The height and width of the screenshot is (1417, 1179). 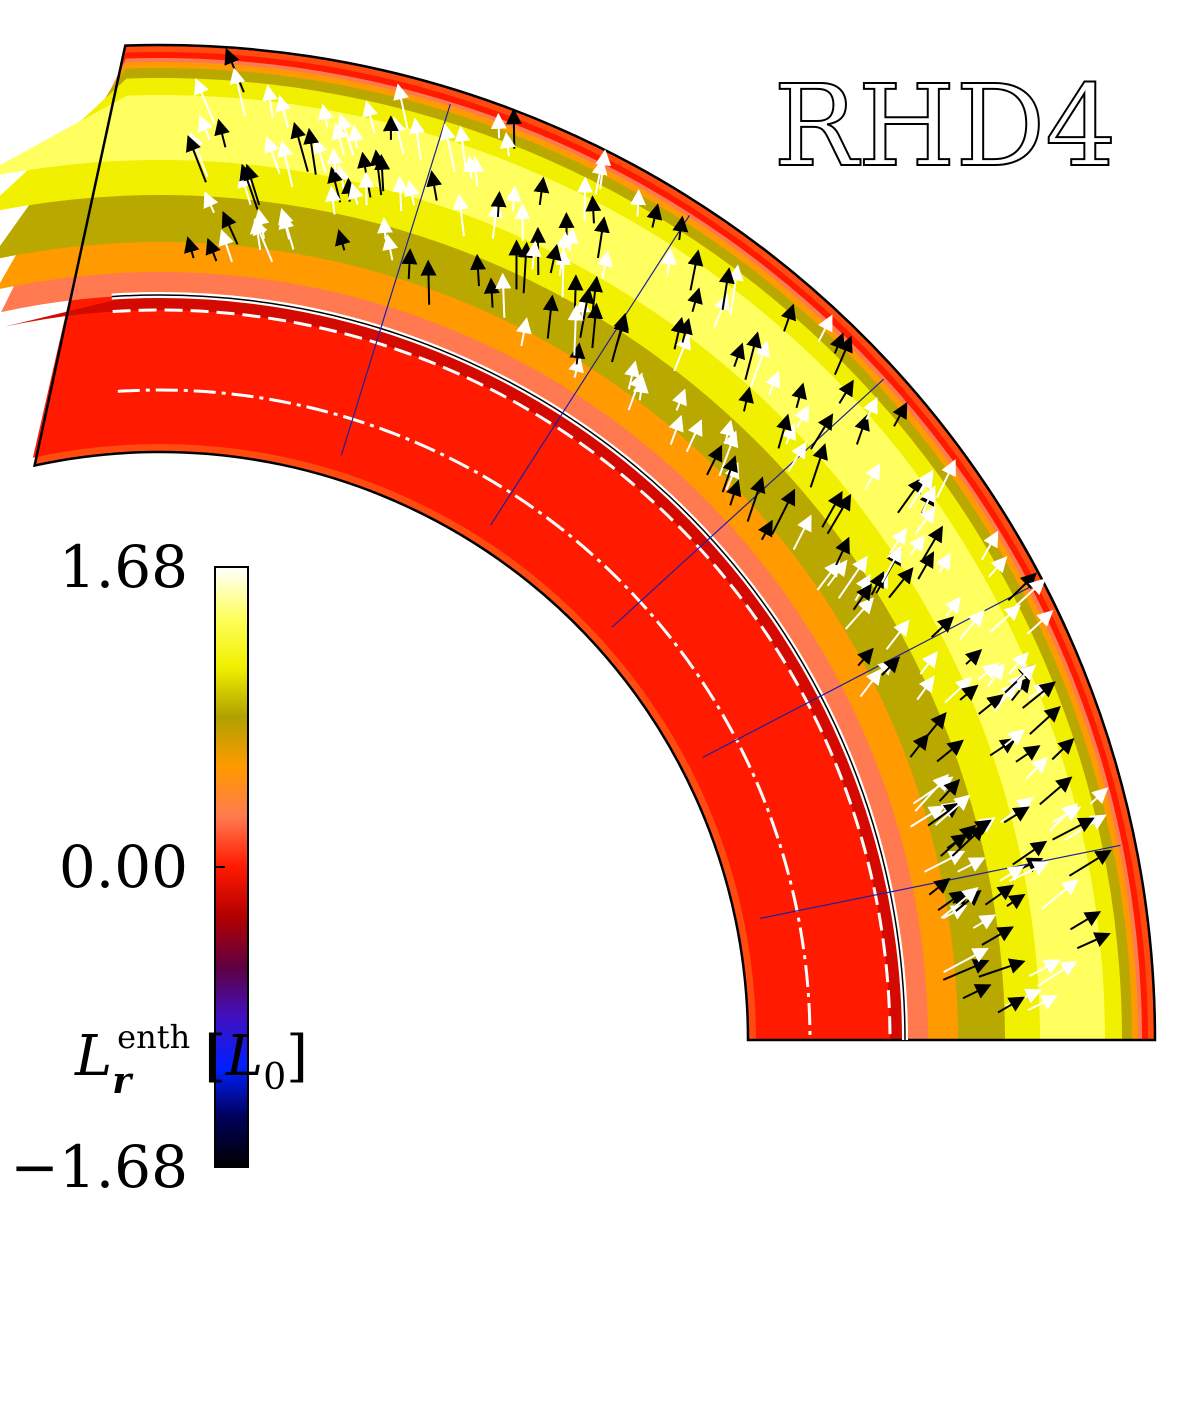 I want to click on colorbar-tick-label: −1.68, so click(x=99, y=1167).